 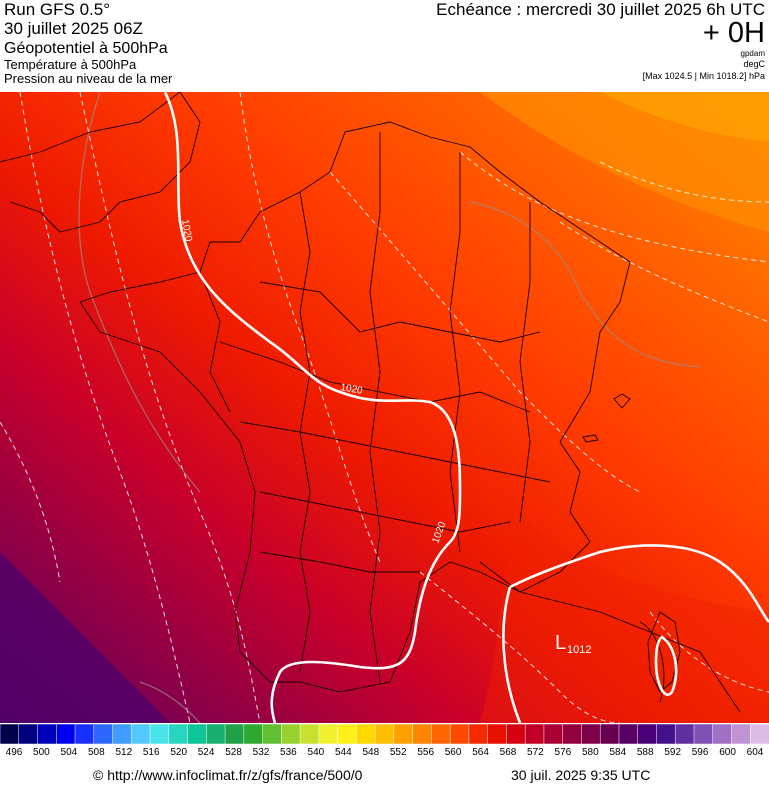 I want to click on color-scale-label: 520, so click(x=179, y=752).